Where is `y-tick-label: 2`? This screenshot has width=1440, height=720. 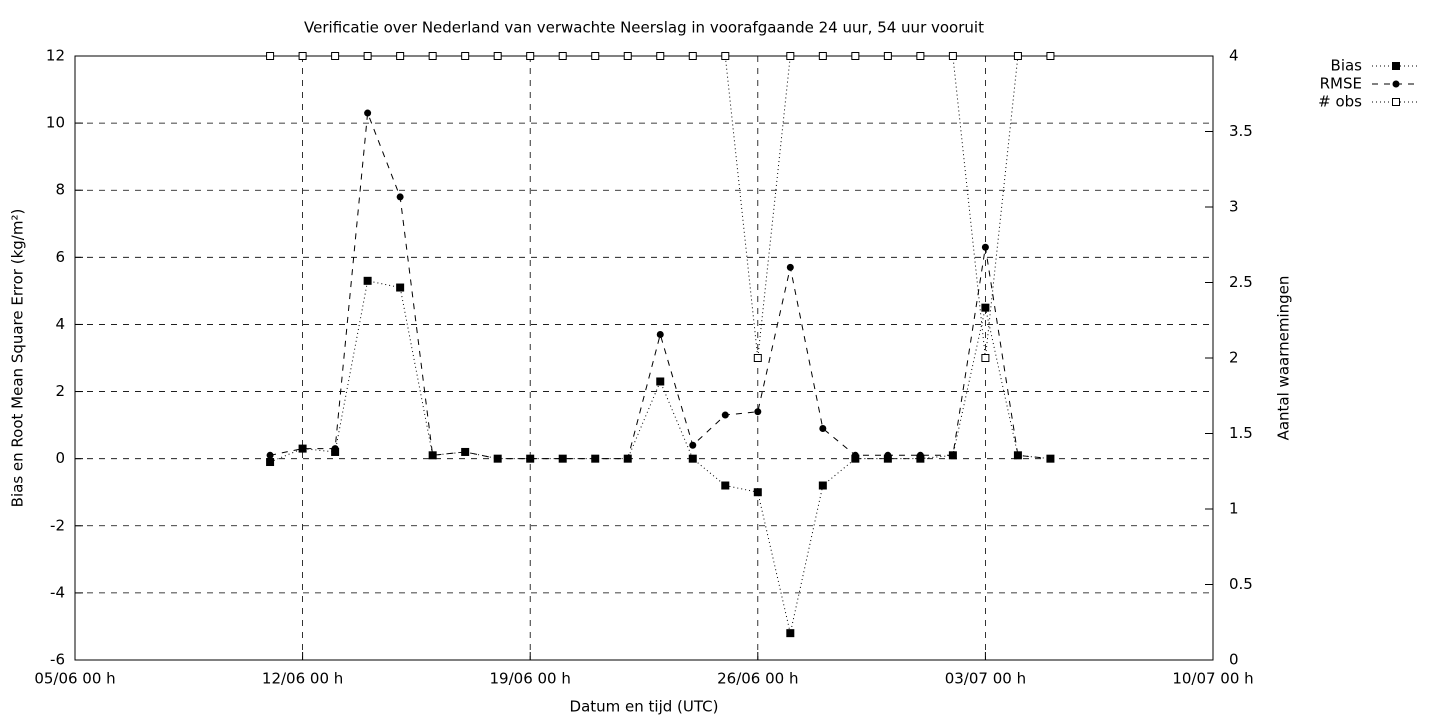 y-tick-label: 2 is located at coordinates (60, 391).